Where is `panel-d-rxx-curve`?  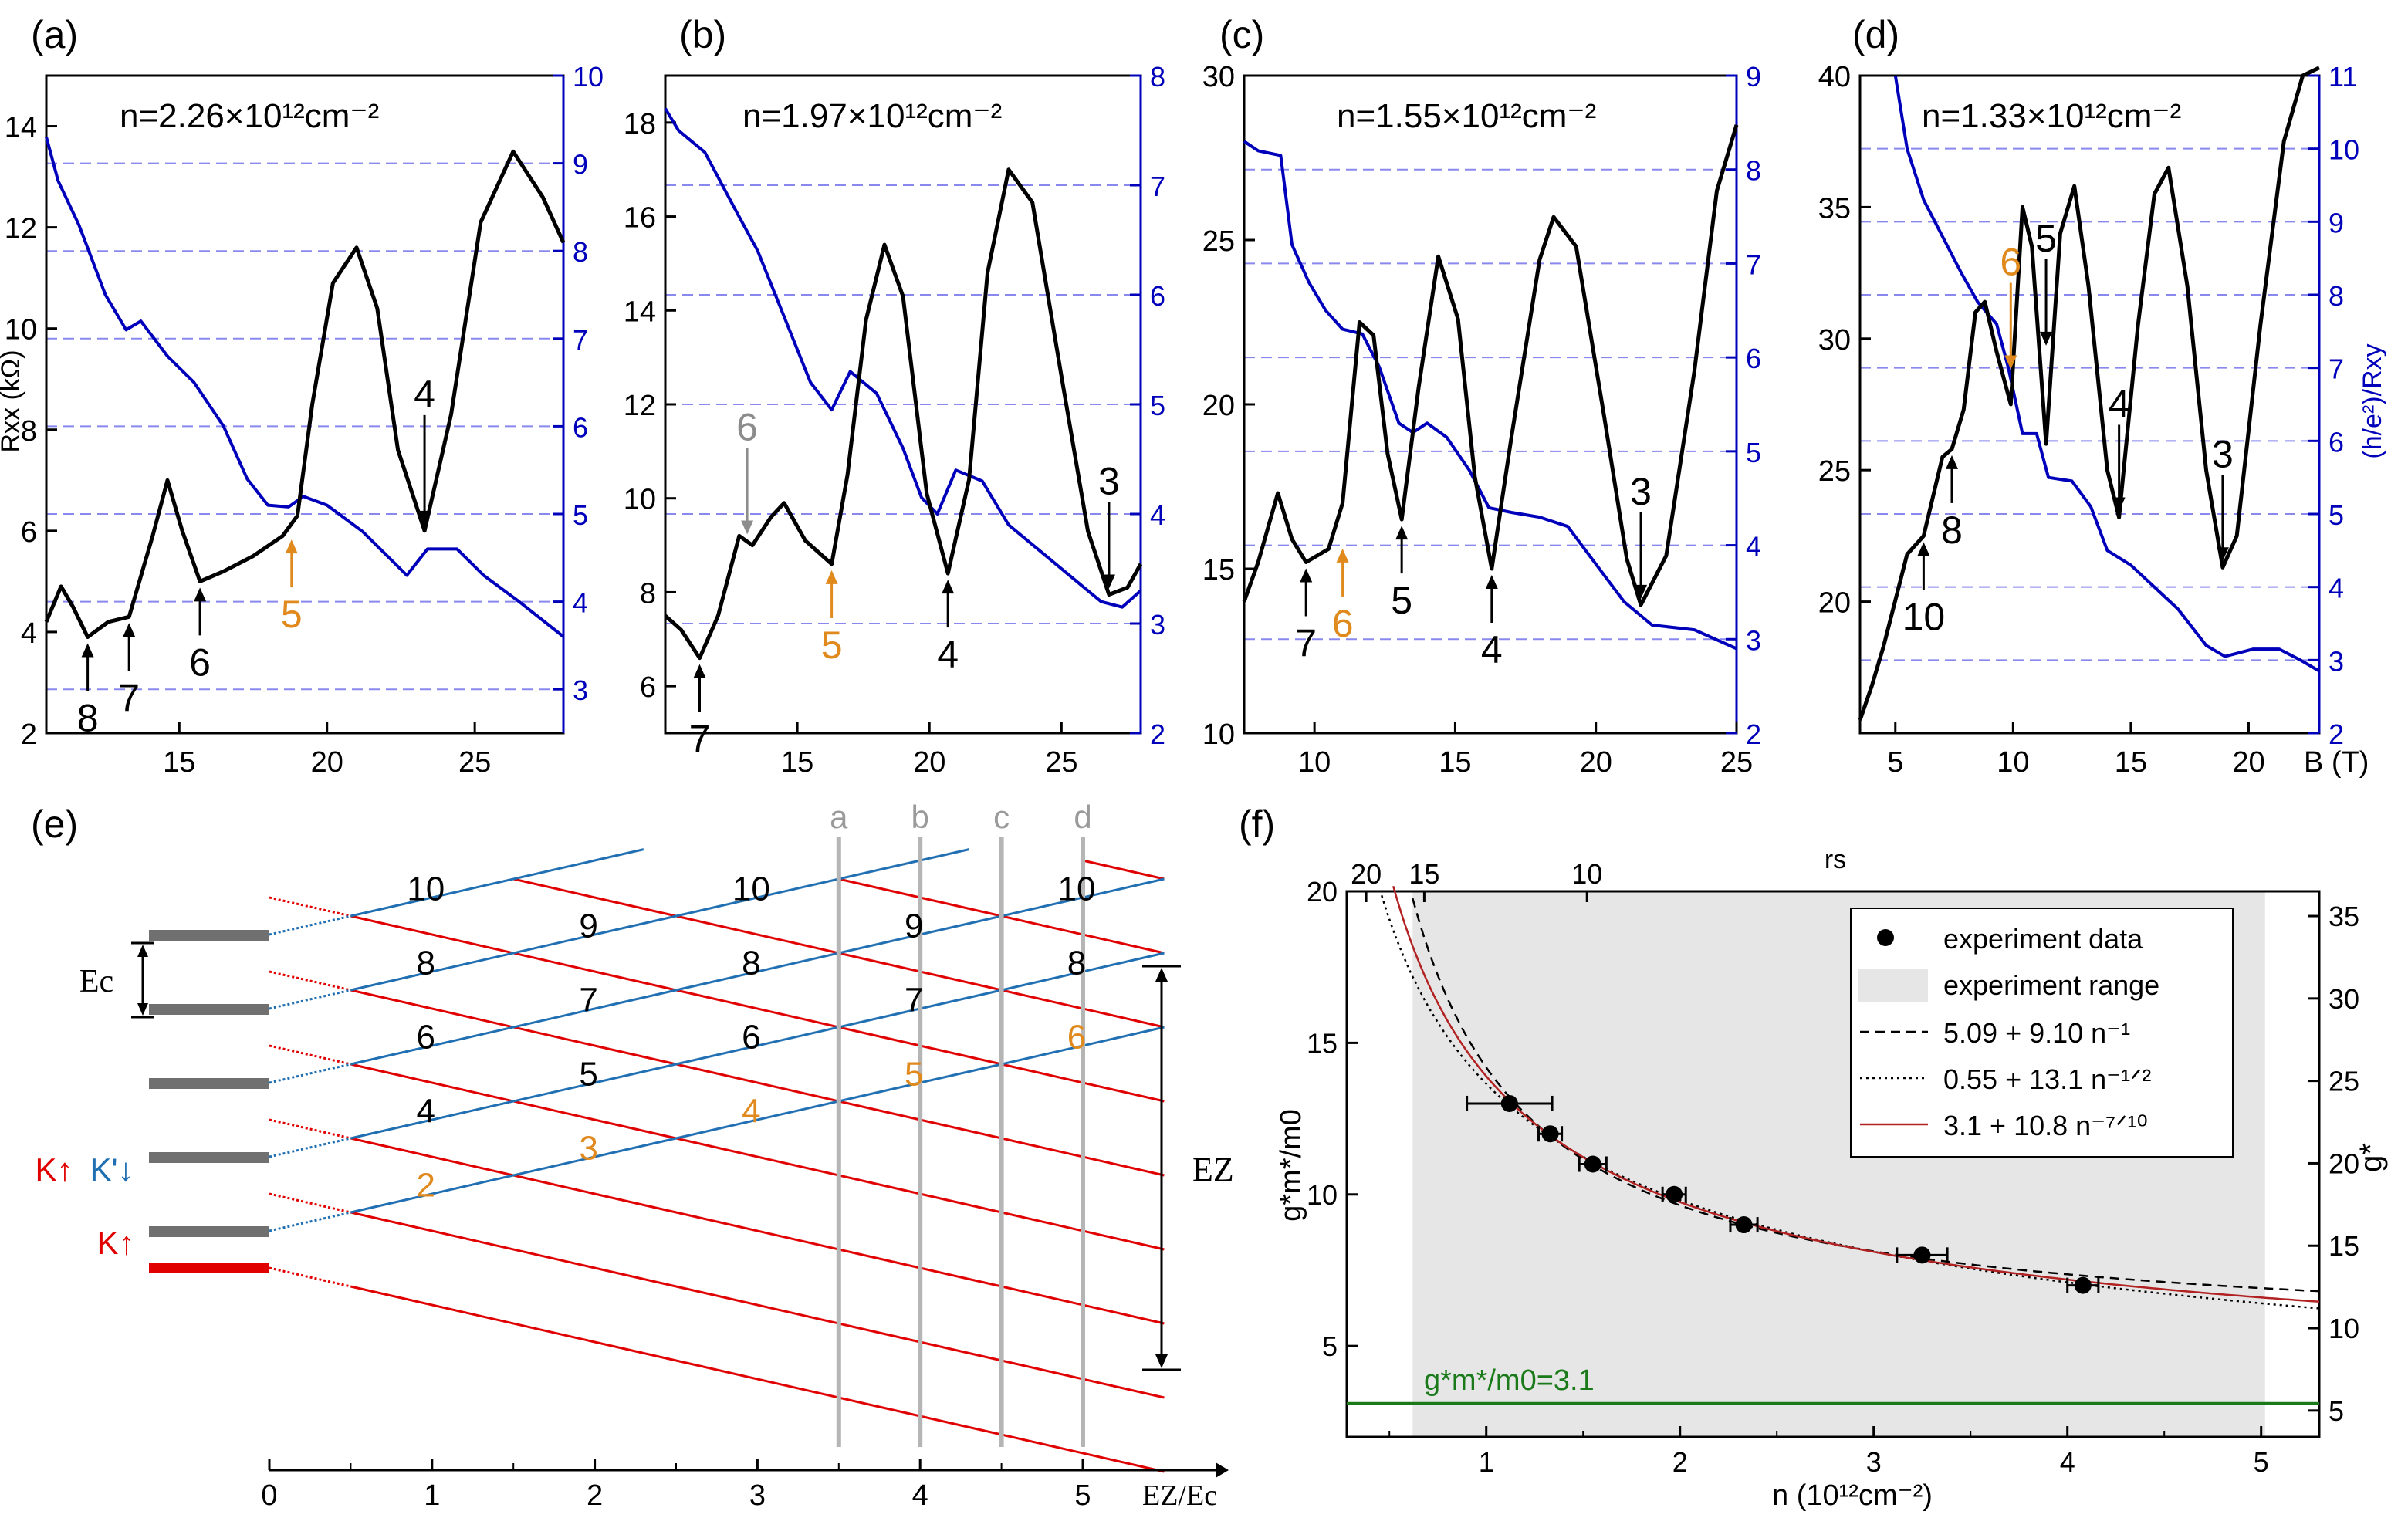
panel-d-rxx-curve is located at coordinates (2089, 393).